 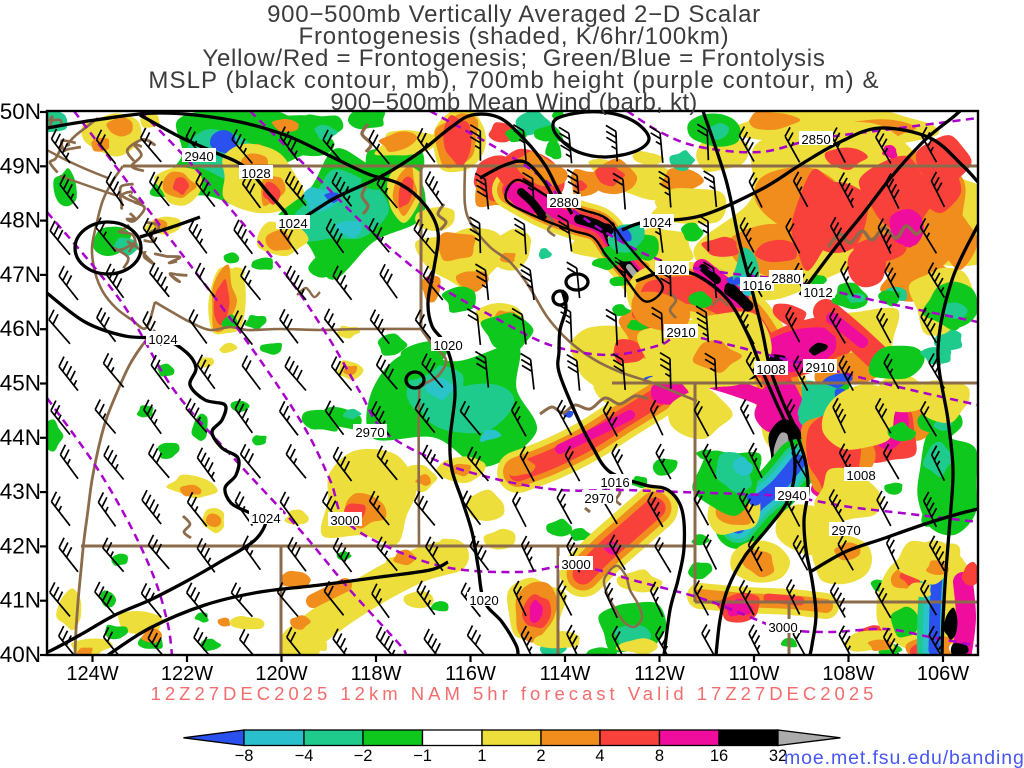 What do you see at coordinates (904, 757) in the screenshot?
I see `svg-text: moe.met.fsu.edu/banding` at bounding box center [904, 757].